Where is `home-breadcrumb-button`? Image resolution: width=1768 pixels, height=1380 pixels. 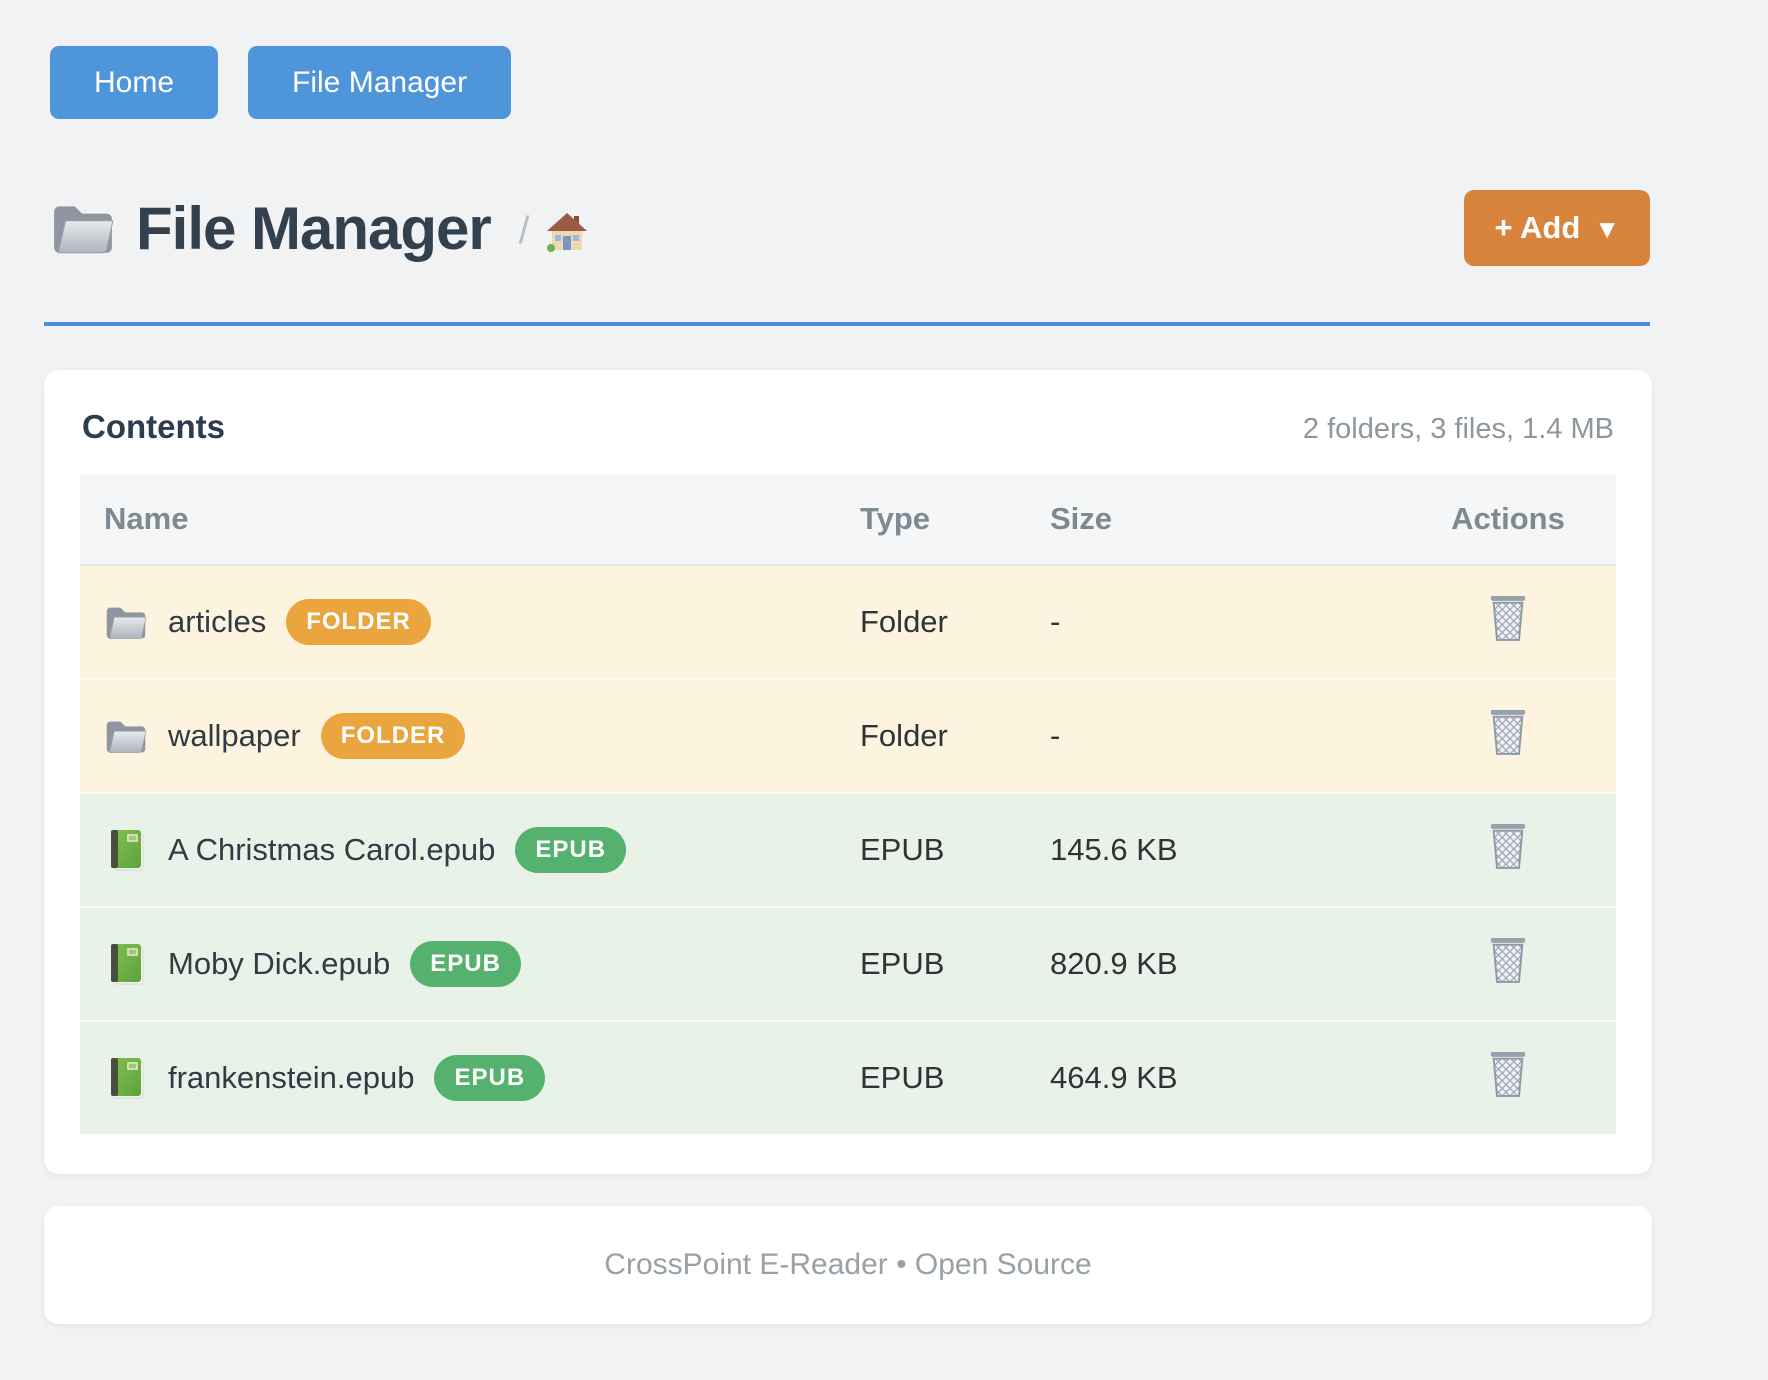
home-breadcrumb-button is located at coordinates (567, 232).